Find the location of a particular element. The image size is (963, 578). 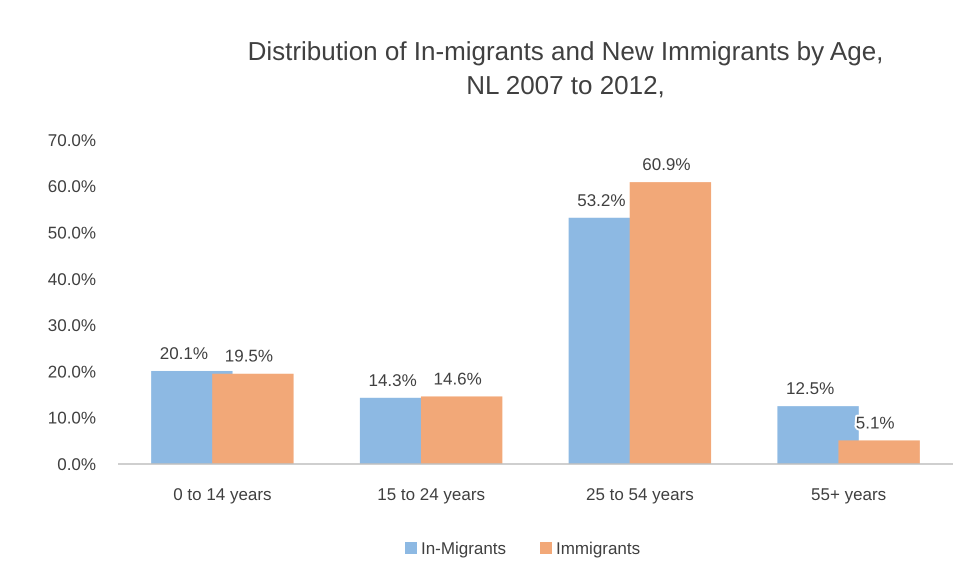

data-label: 12.5% is located at coordinates (810, 388).